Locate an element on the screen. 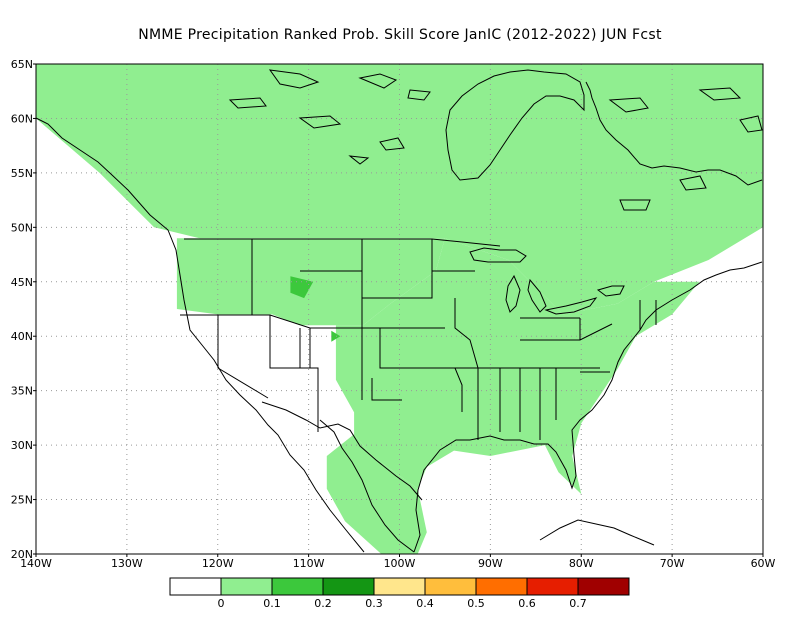  lat-tick-label: 65N is located at coordinates (22, 64).